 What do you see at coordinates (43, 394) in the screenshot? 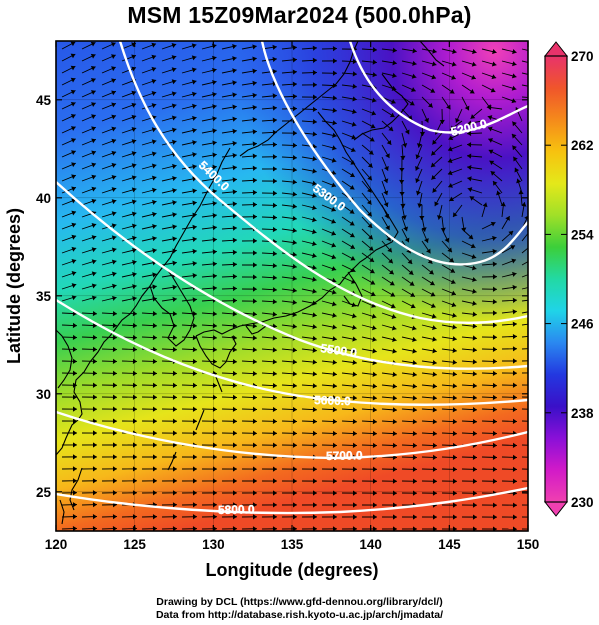
I see `y-tick-label: 30` at bounding box center [43, 394].